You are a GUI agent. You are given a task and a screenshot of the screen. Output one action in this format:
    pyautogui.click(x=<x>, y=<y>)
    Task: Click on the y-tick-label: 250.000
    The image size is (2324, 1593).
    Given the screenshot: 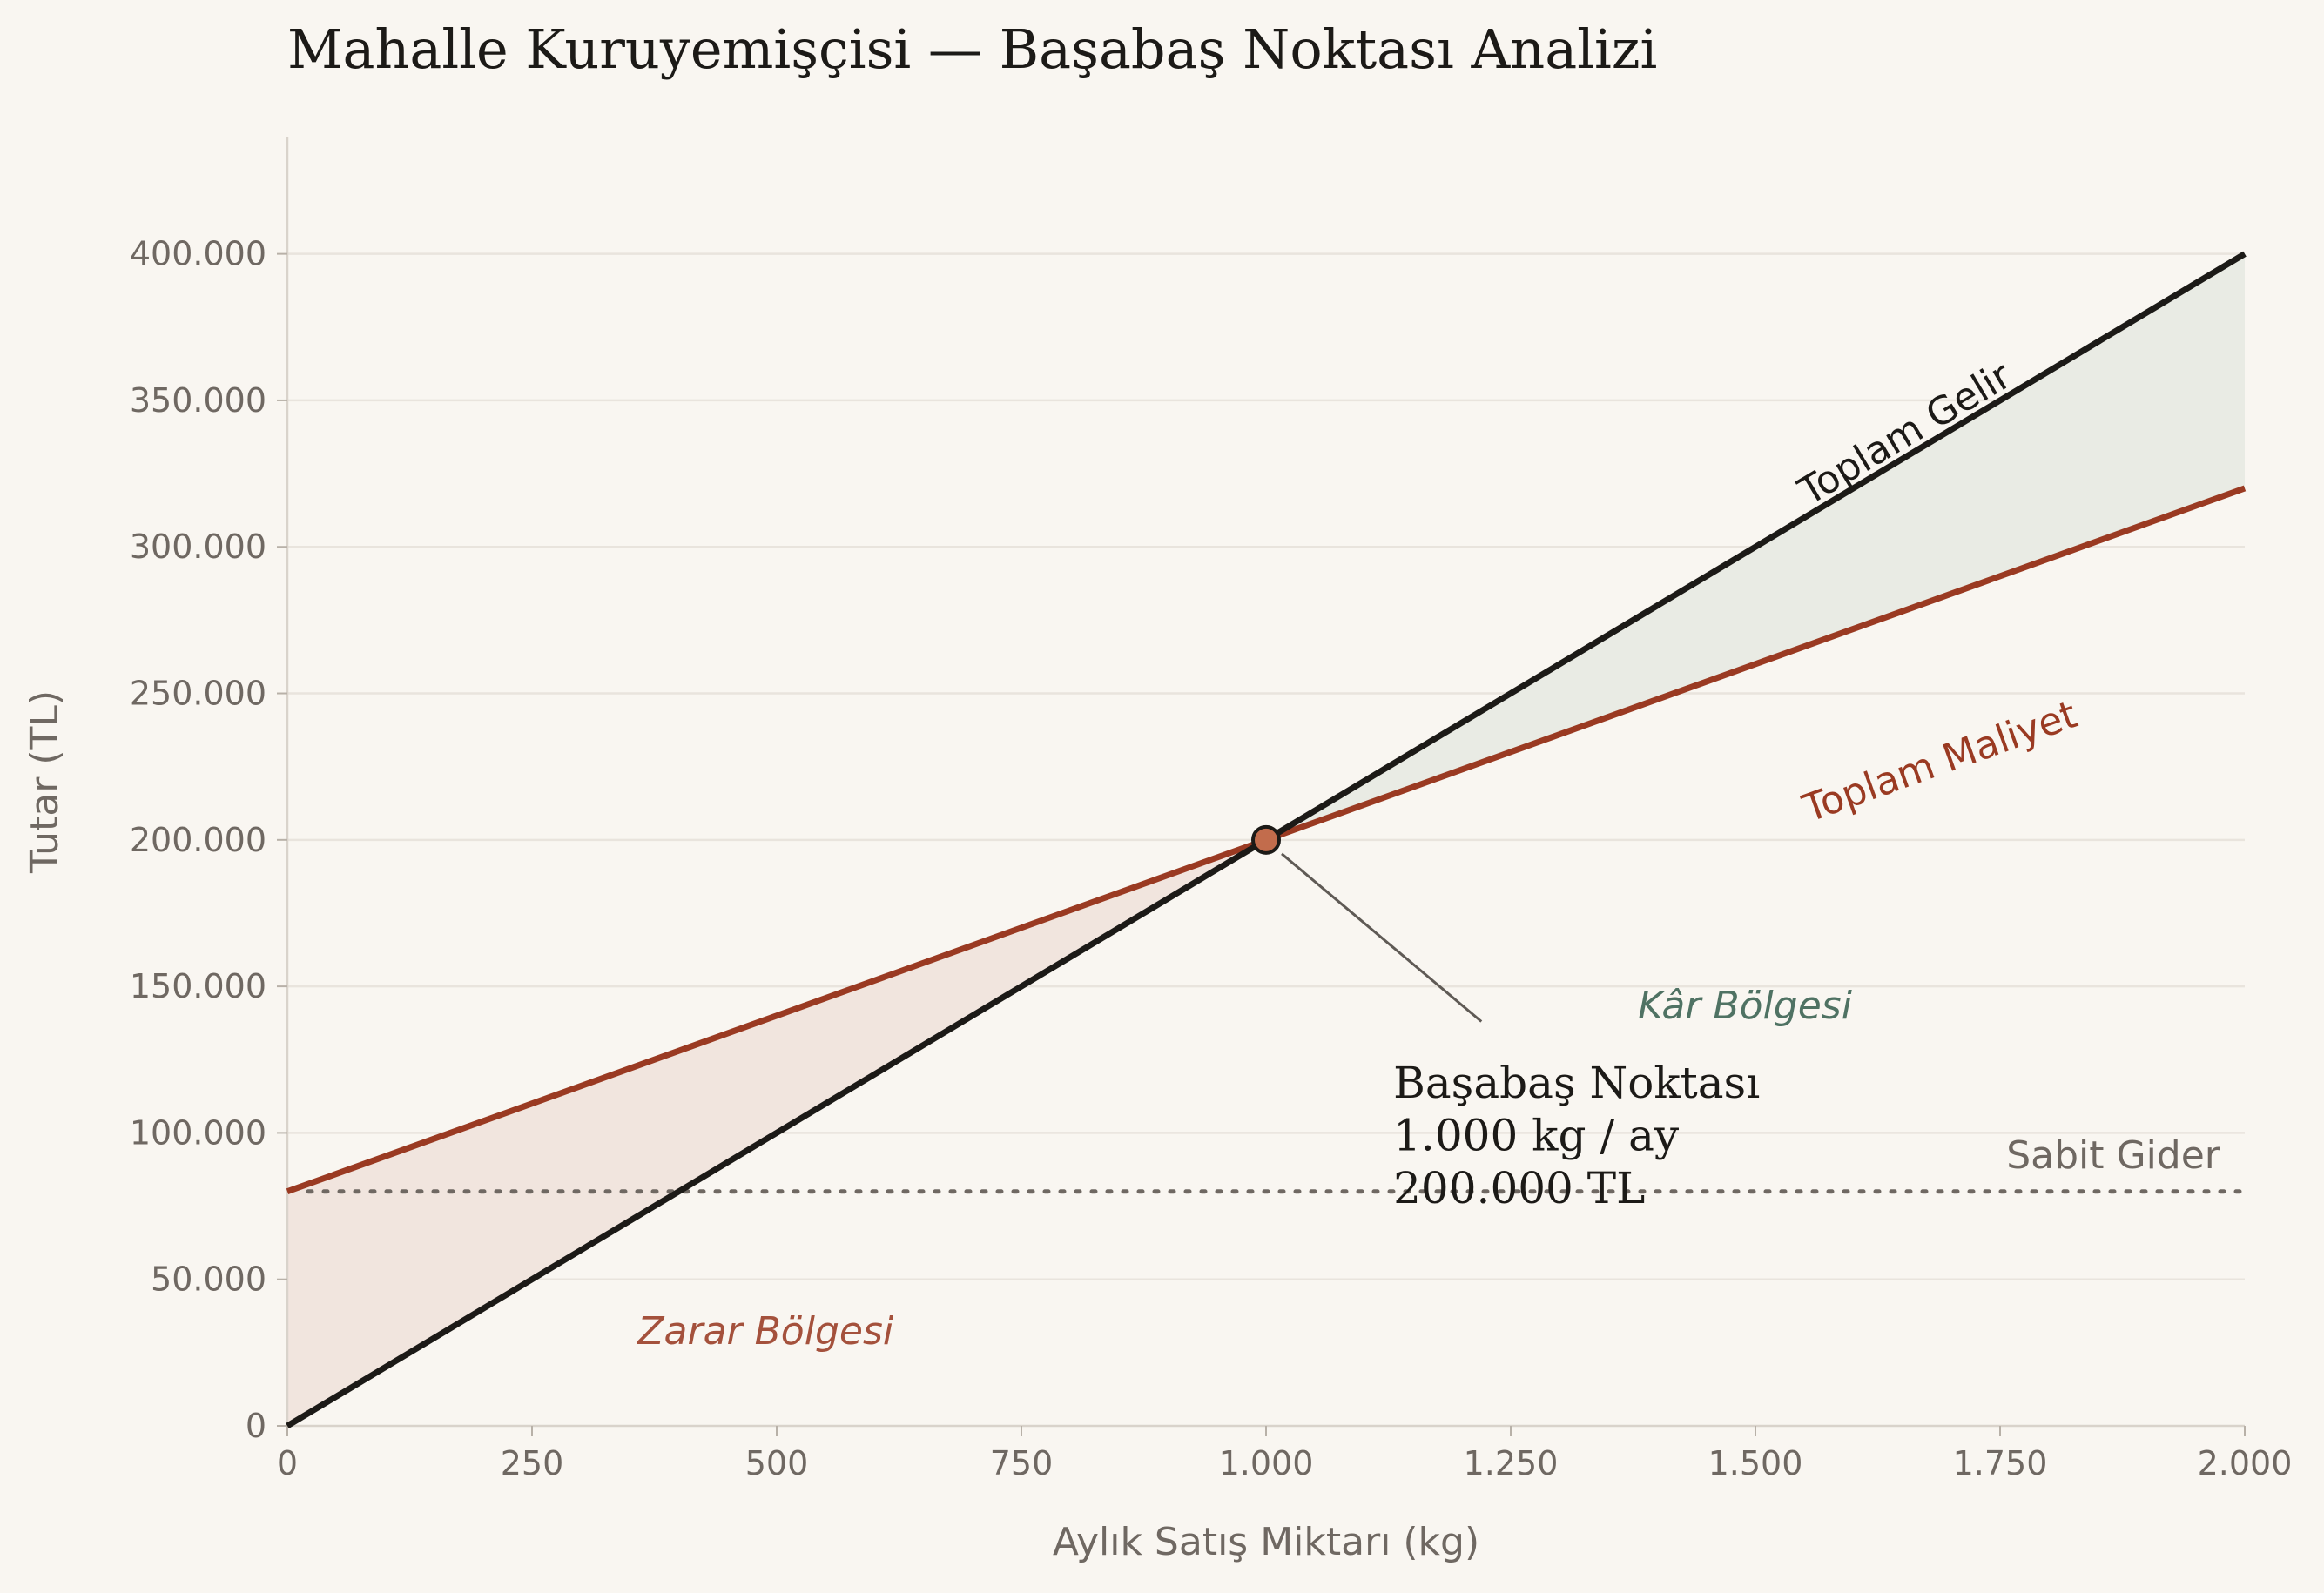 What is the action you would take?
    pyautogui.click(x=198, y=694)
    